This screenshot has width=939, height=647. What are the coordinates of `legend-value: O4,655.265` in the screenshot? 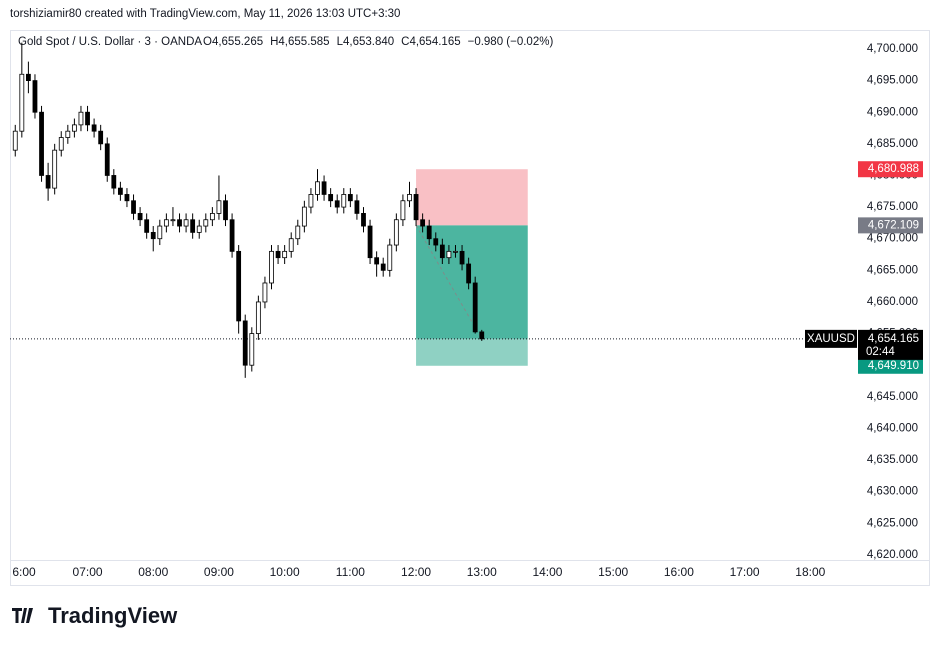 It's located at (233, 42).